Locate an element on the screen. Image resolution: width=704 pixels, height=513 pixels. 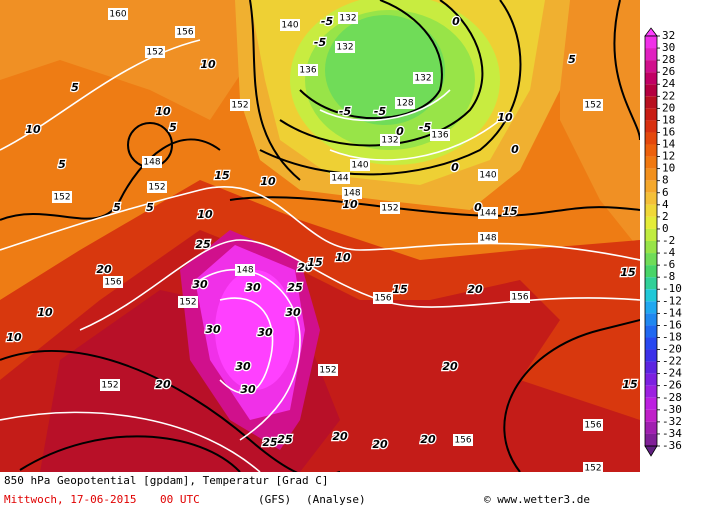
colorbar-label: 6 is located at coordinates (665, 192).